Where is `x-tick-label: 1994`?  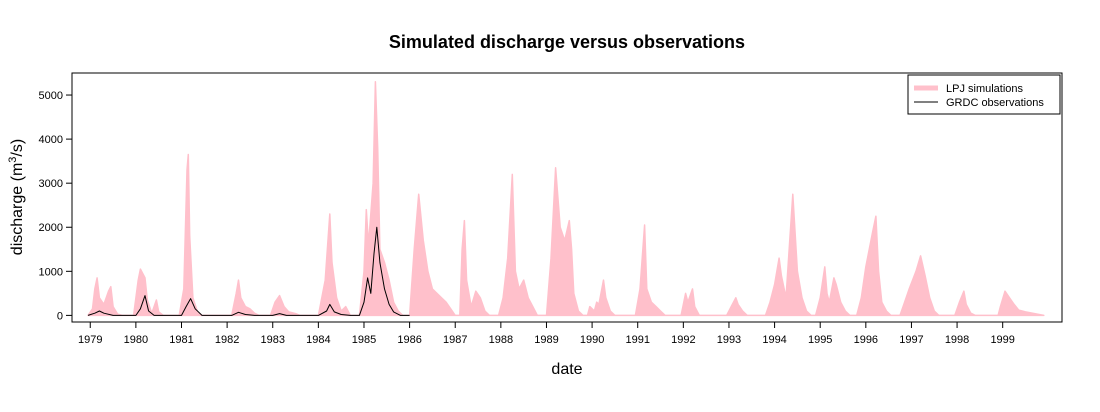 x-tick-label: 1994 is located at coordinates (774, 340).